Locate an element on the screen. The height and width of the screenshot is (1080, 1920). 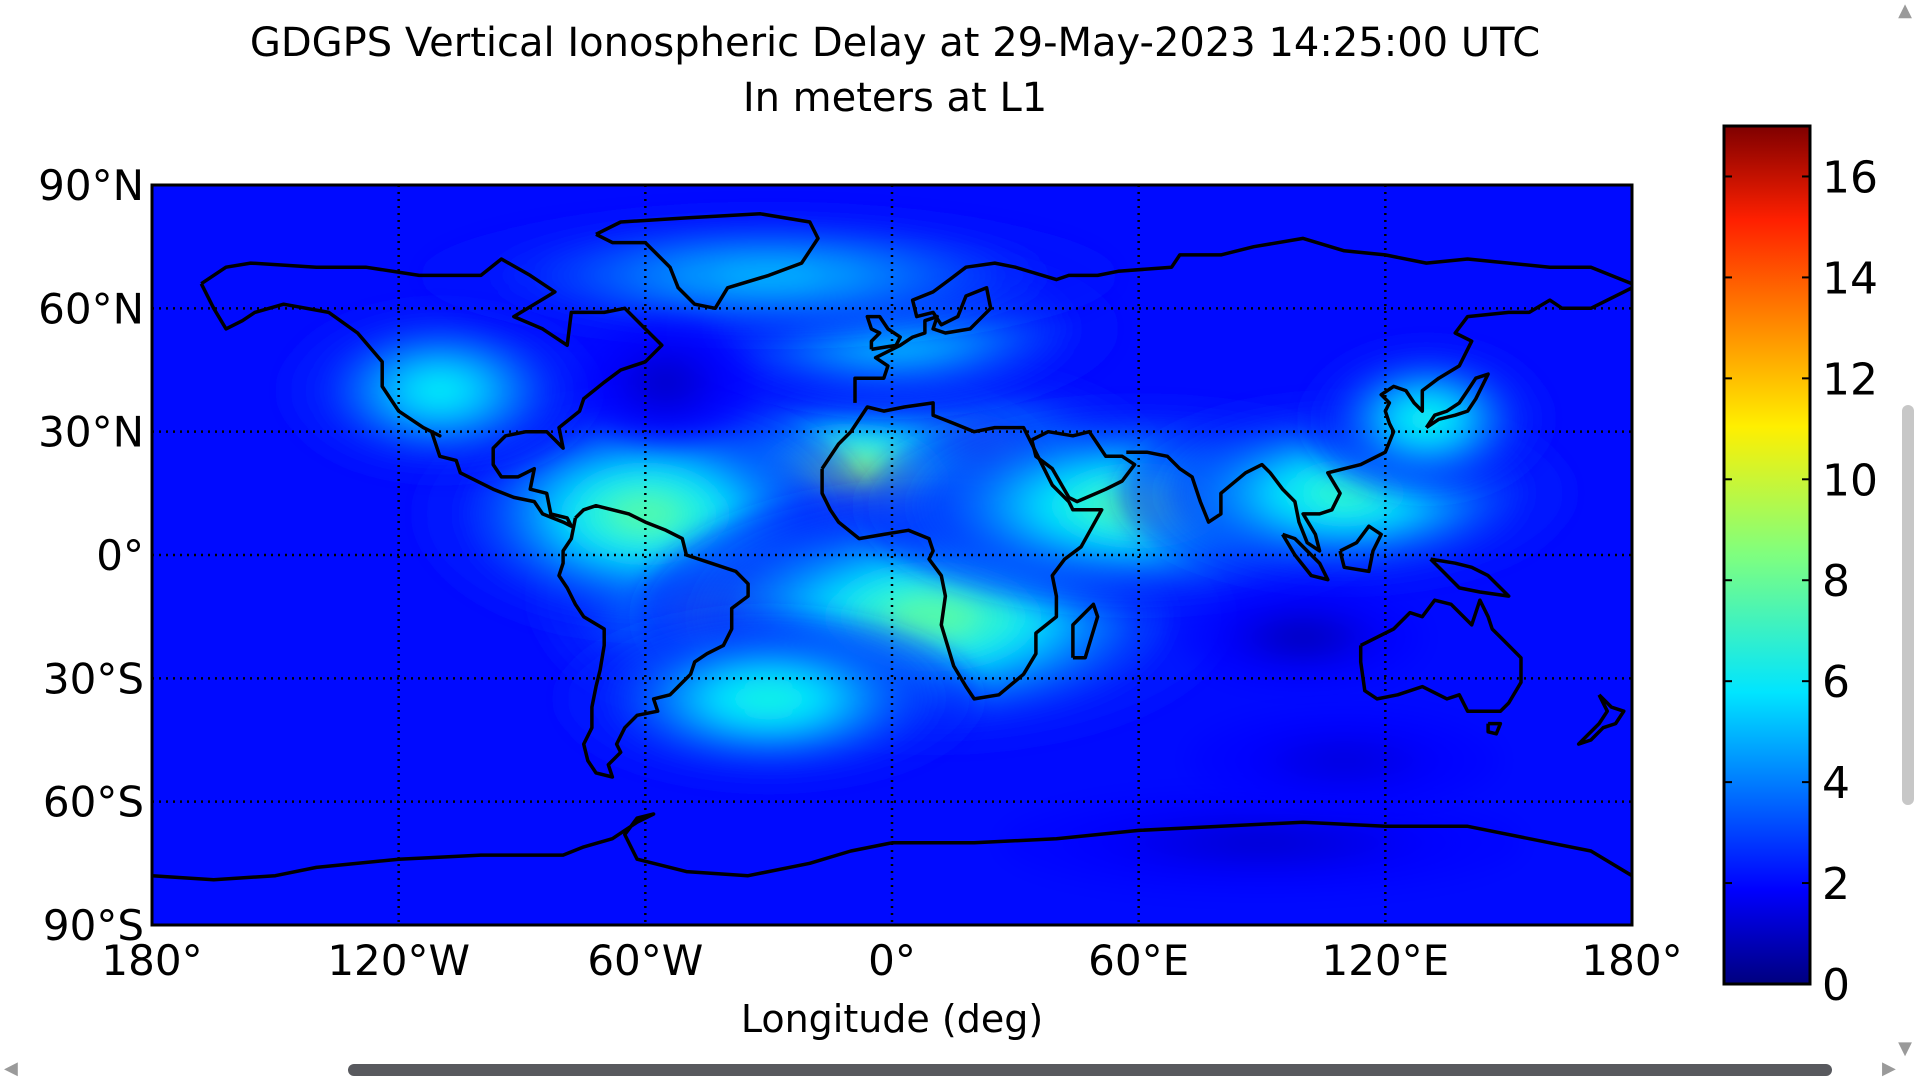
coastline-greenland is located at coordinates (707, 261).